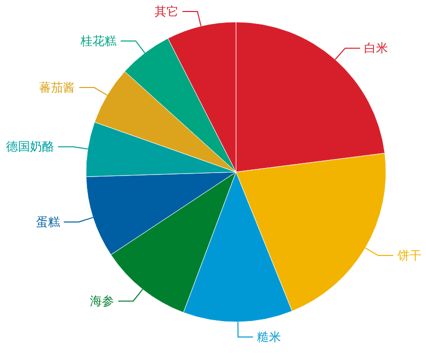 This screenshot has width=426, height=356. I want to click on slice-label: 白米, so click(376, 48).